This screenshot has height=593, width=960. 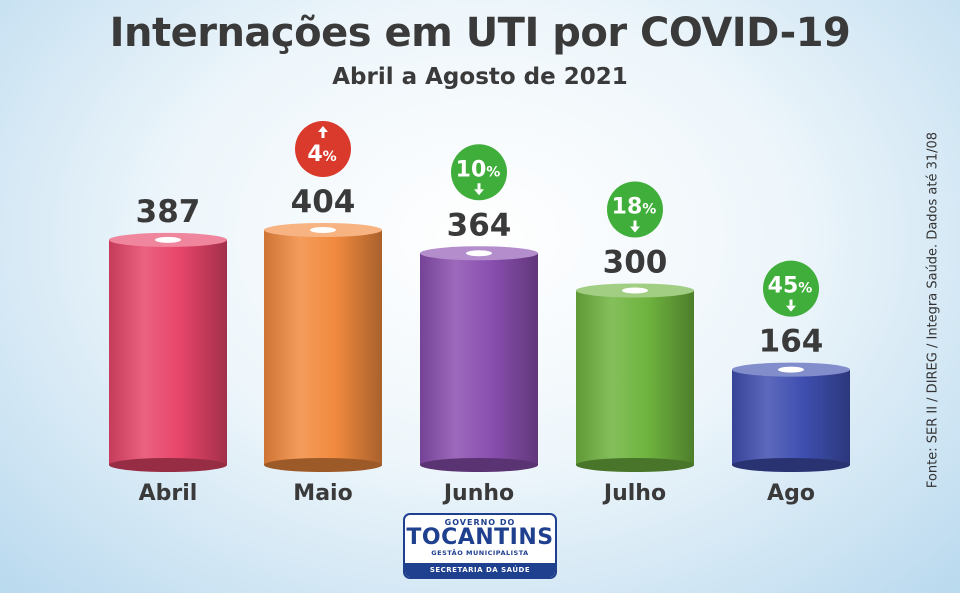 I want to click on change-value: 4%, so click(x=321, y=154).